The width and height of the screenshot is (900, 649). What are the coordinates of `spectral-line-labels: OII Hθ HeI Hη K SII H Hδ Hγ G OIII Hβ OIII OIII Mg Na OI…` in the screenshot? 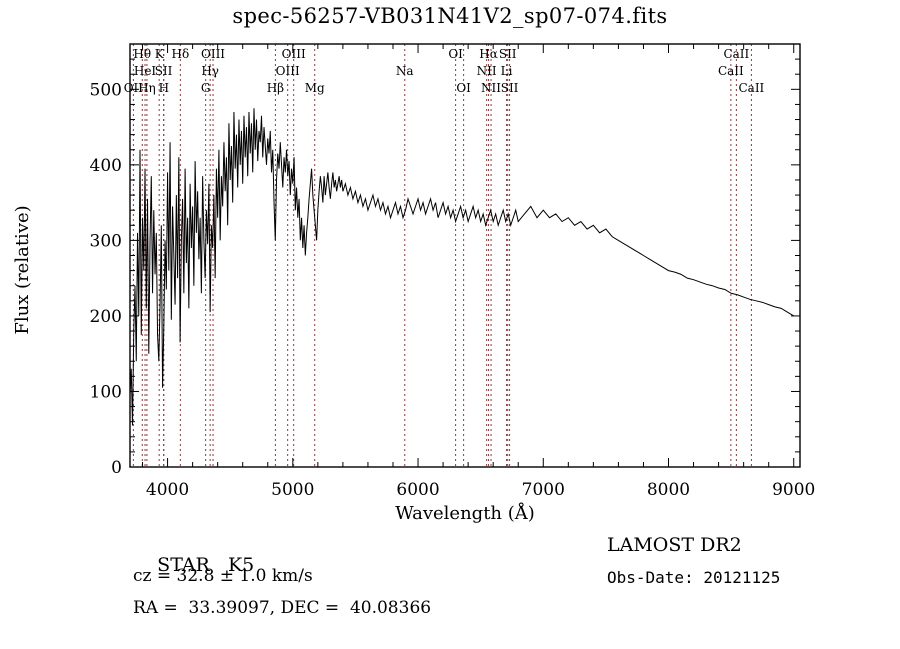 It's located at (444, 71).